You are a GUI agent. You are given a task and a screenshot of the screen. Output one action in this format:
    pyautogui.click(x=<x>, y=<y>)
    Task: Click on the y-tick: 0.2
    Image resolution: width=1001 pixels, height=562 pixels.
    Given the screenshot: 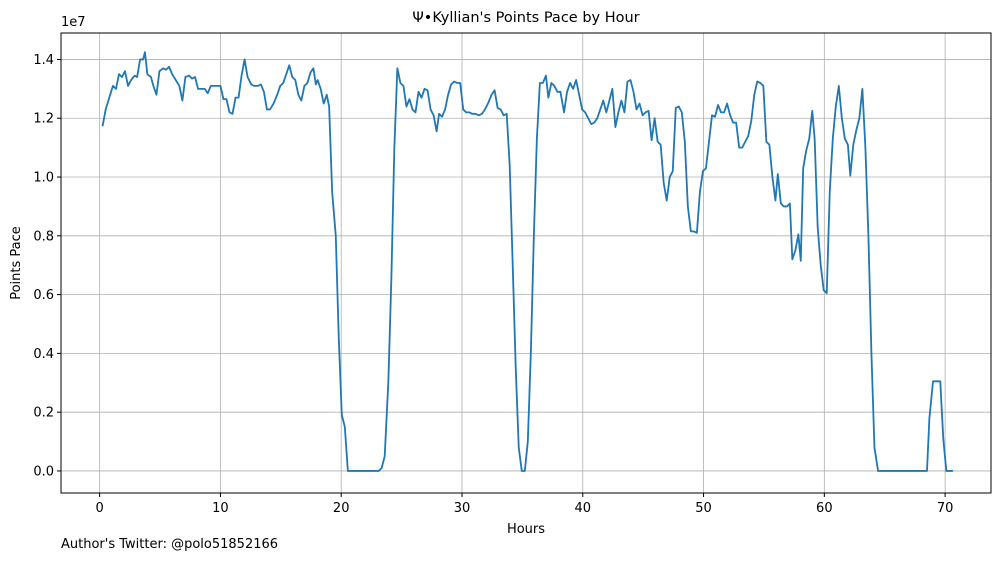 What is the action you would take?
    pyautogui.click(x=47, y=413)
    